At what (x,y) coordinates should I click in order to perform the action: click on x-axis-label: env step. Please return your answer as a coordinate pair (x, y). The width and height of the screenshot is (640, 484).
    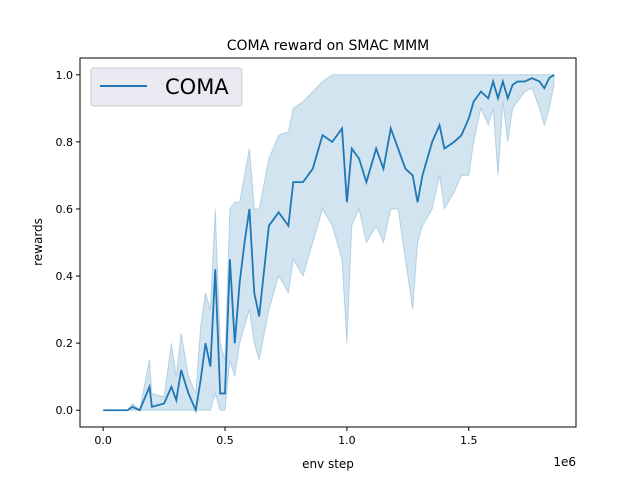
    Looking at the image, I should click on (328, 464).